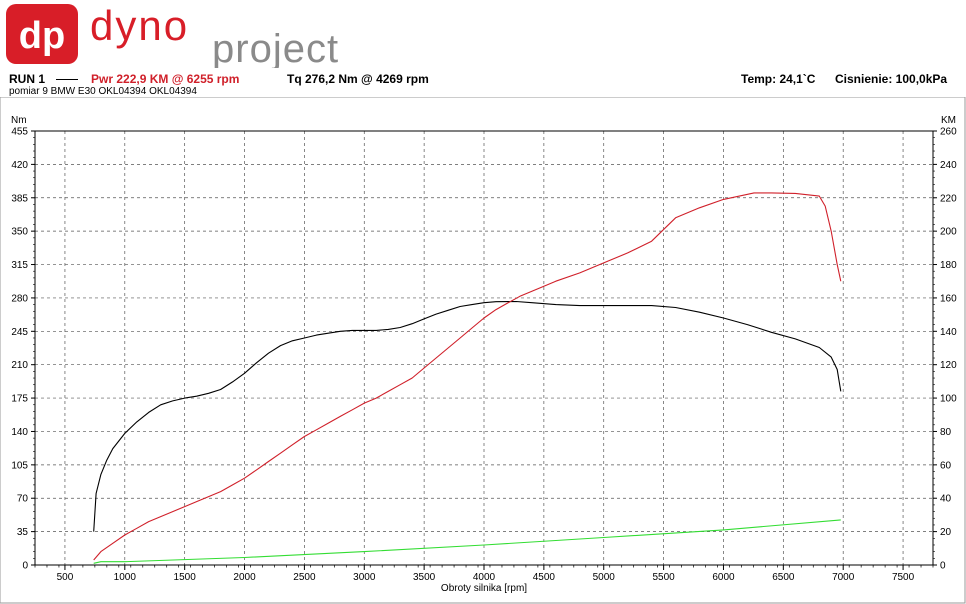 This screenshot has height=604, width=966. What do you see at coordinates (19, 165) in the screenshot?
I see `y-left-tick-label: 420` at bounding box center [19, 165].